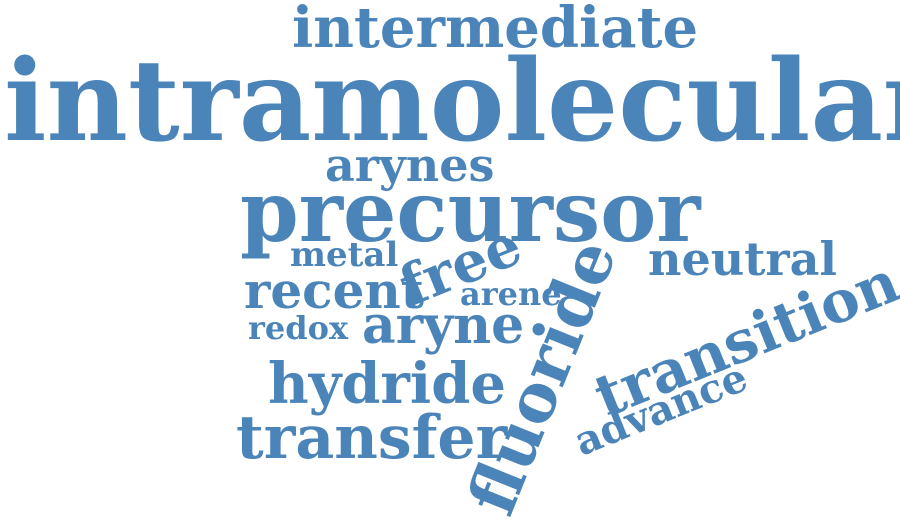  I want to click on word-recent: recent, so click(334, 290).